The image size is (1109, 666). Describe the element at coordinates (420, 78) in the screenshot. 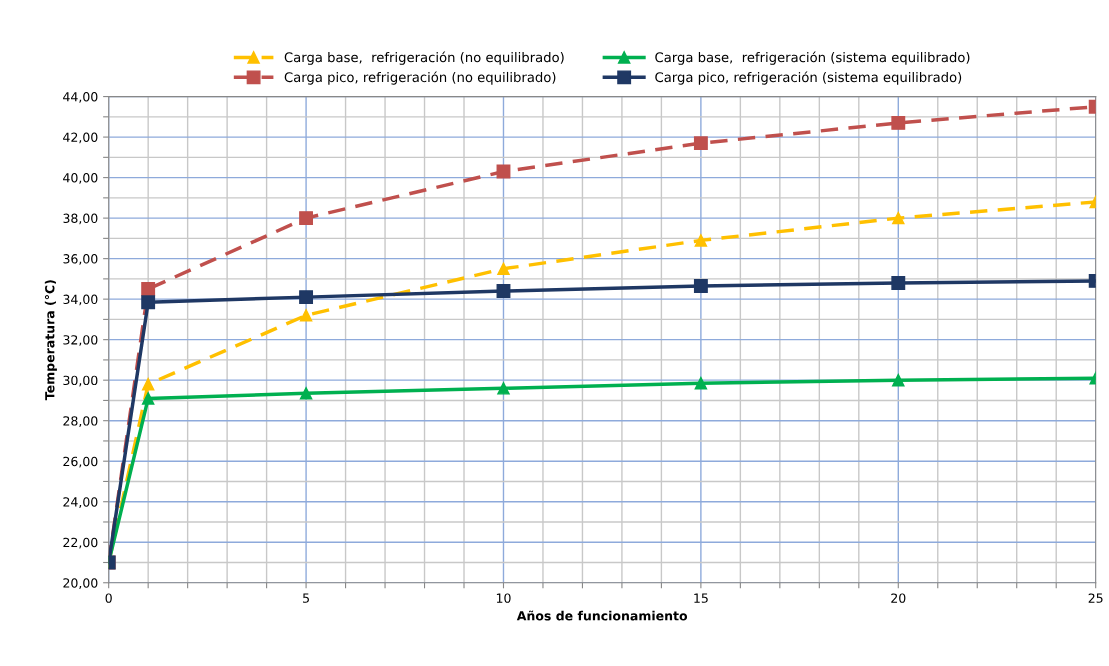

I see `legend-label: Carga pico, refrigeración (no equilibrado)` at that location.